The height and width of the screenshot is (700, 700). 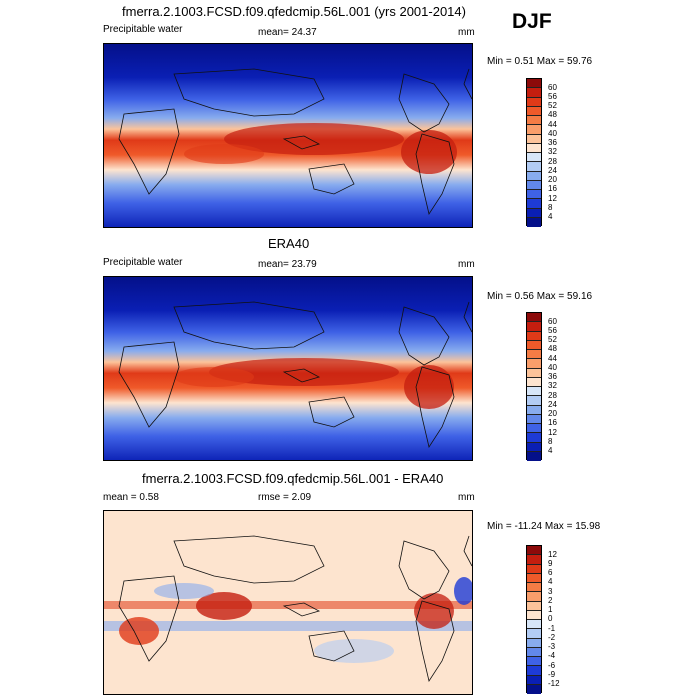 What do you see at coordinates (552, 395) in the screenshot?
I see `panel-2-colorbar-tick: 28` at bounding box center [552, 395].